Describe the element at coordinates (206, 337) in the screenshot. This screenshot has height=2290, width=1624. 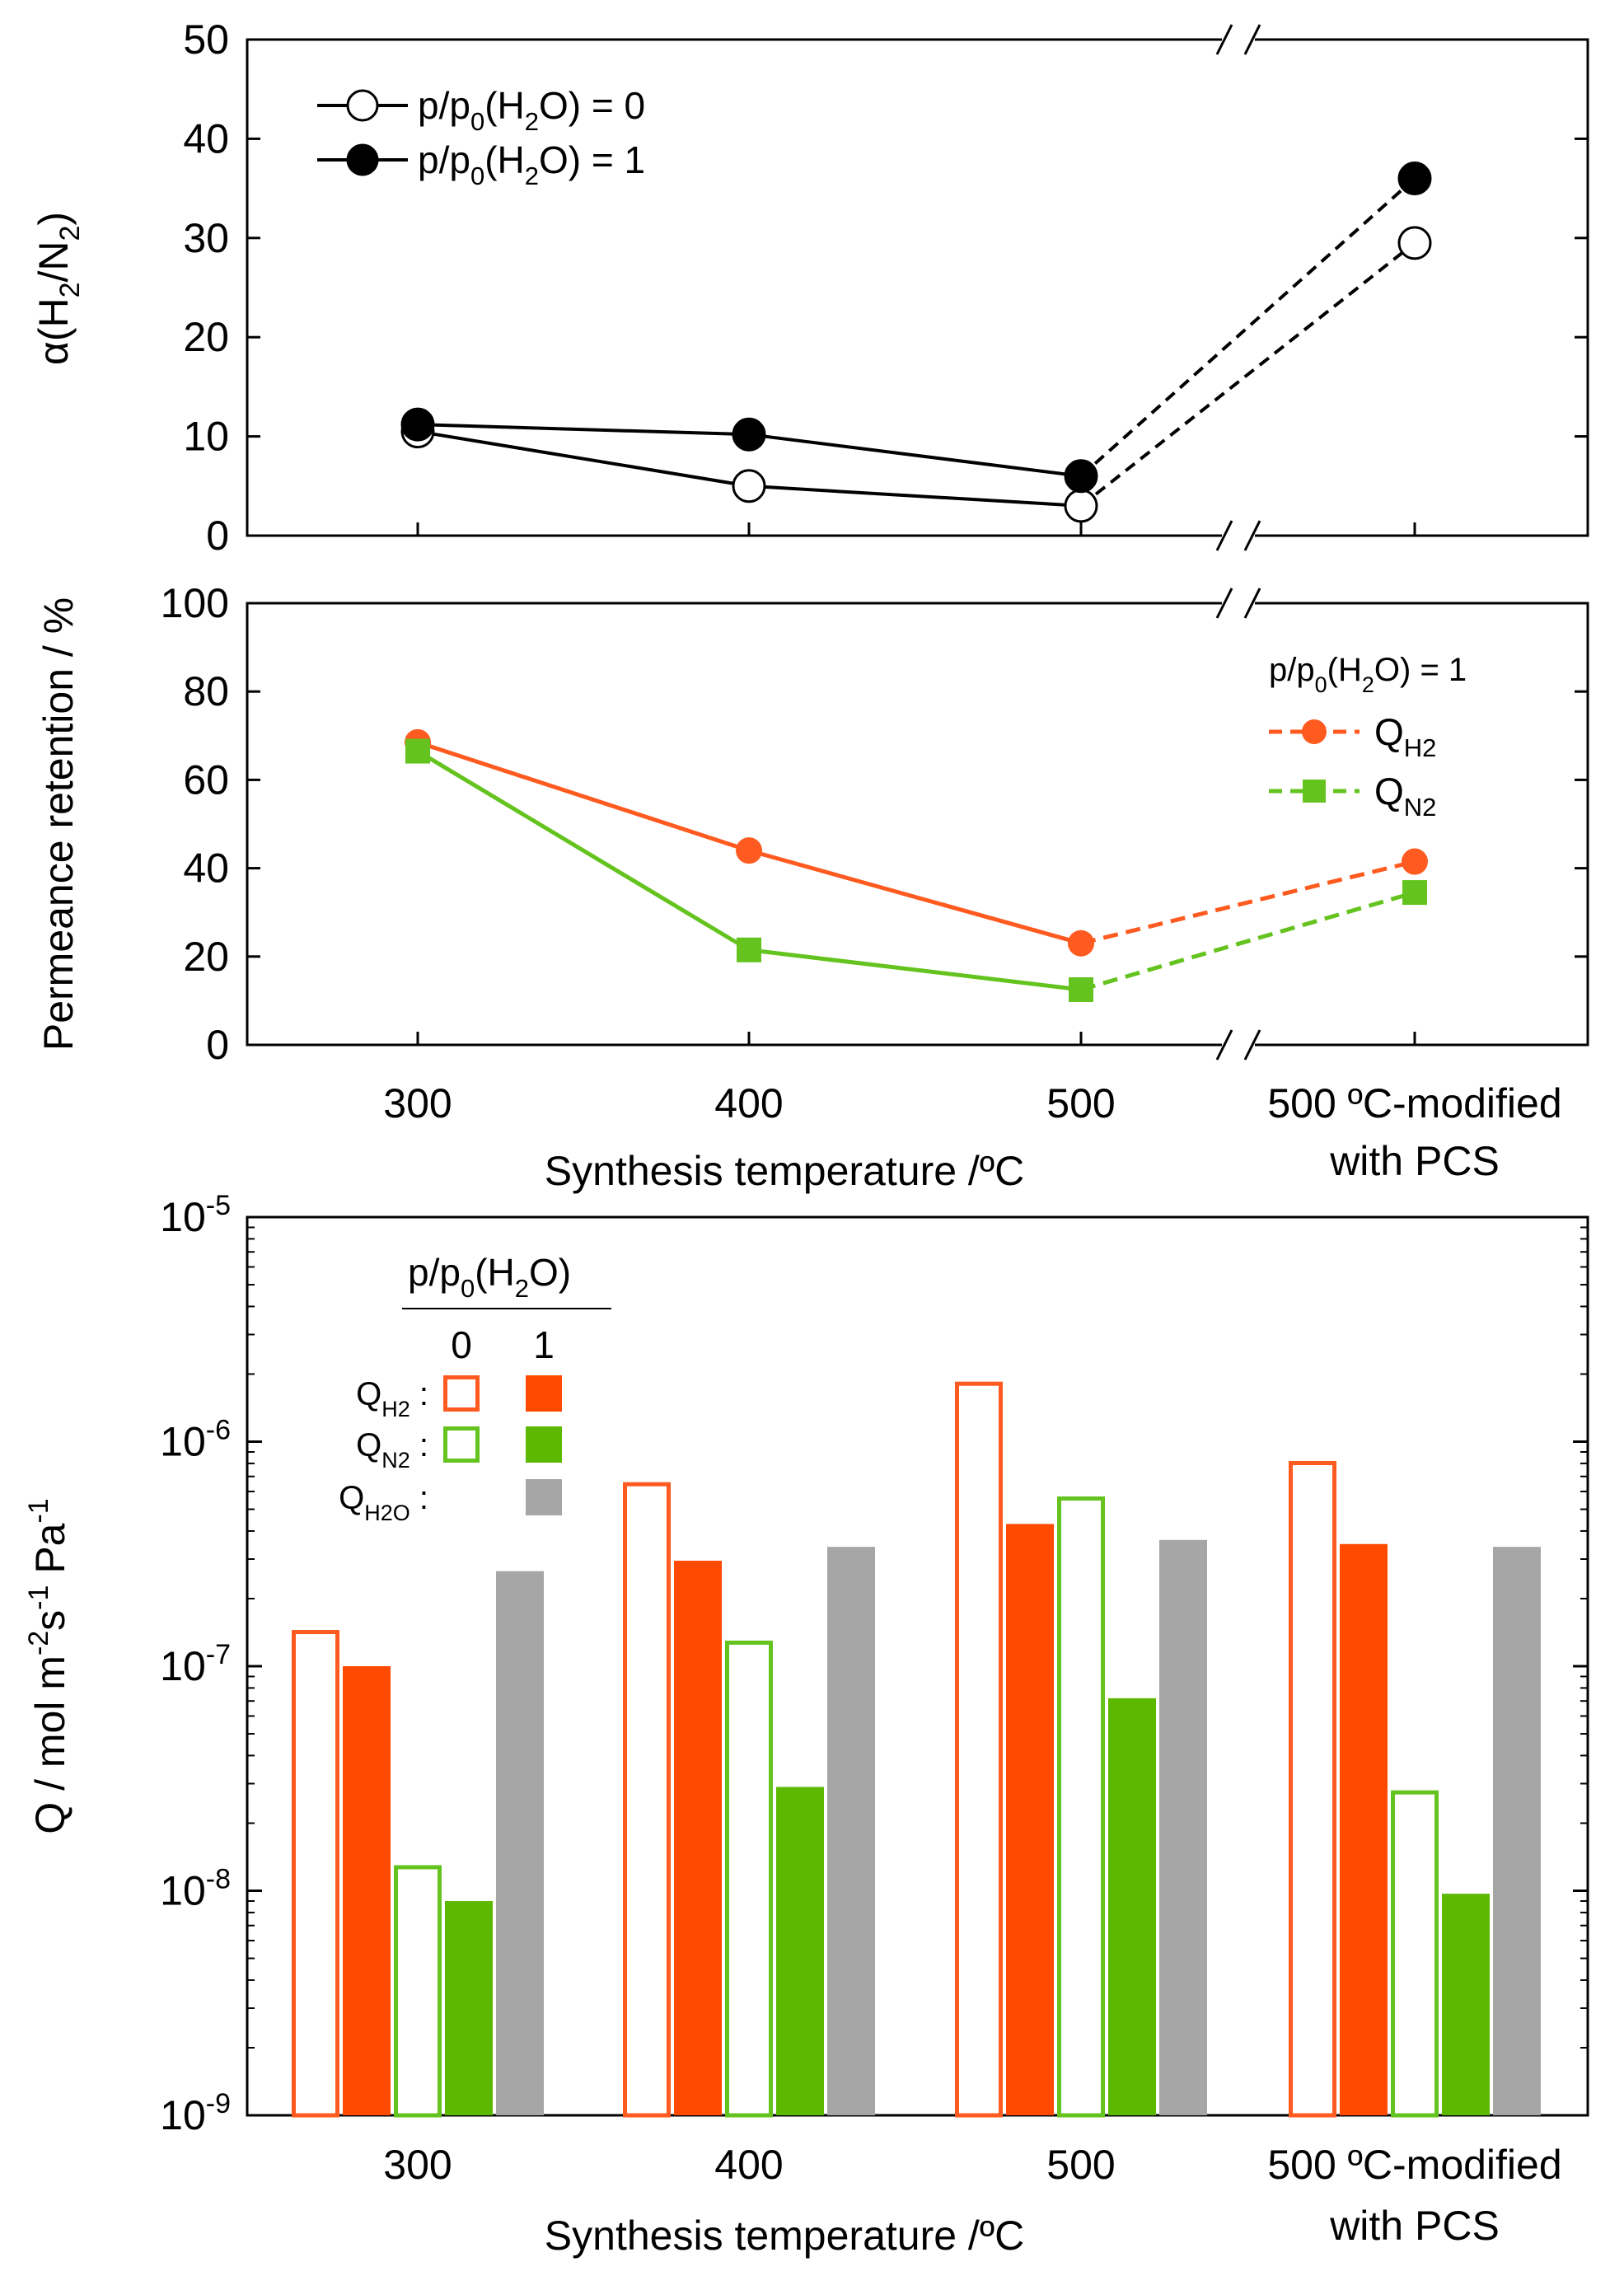
I see `alpha-ytick-label: 20` at that location.